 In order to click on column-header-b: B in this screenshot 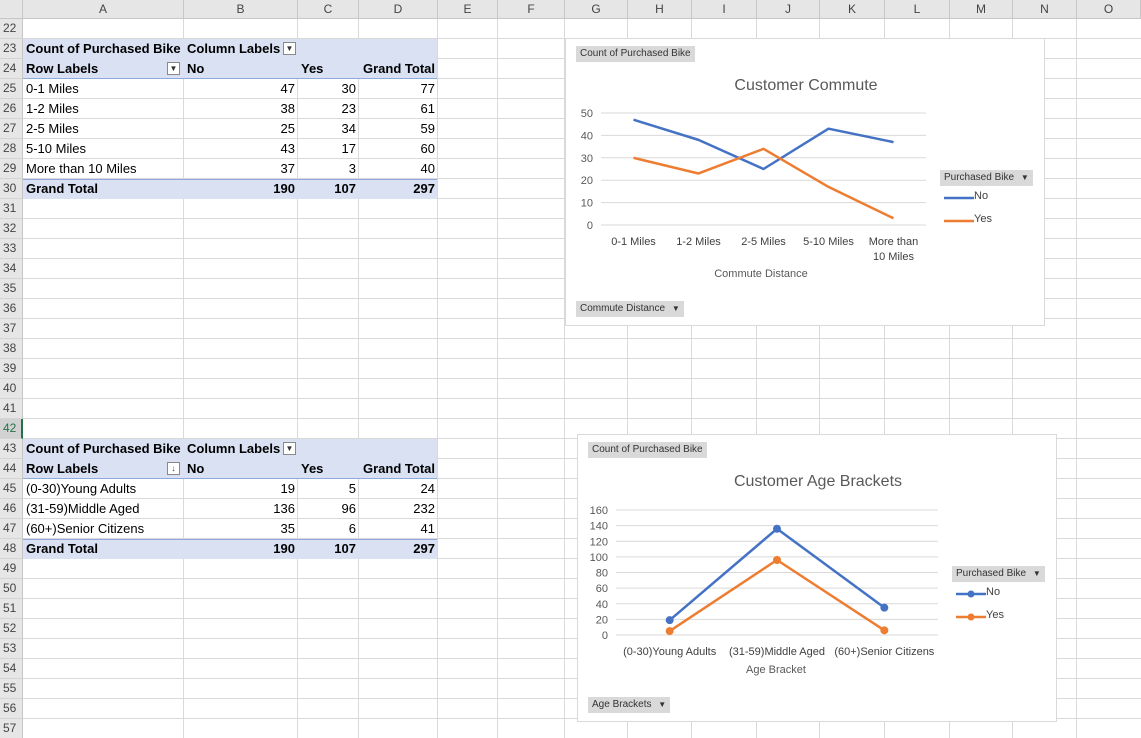, I will do `click(241, 9)`.